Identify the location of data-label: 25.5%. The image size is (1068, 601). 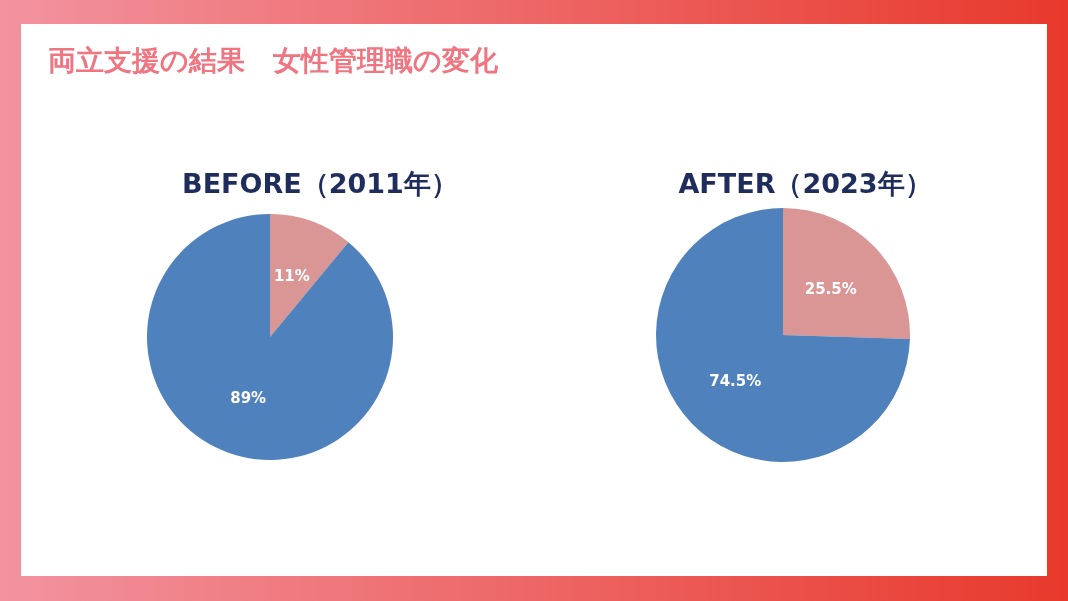
(830, 288).